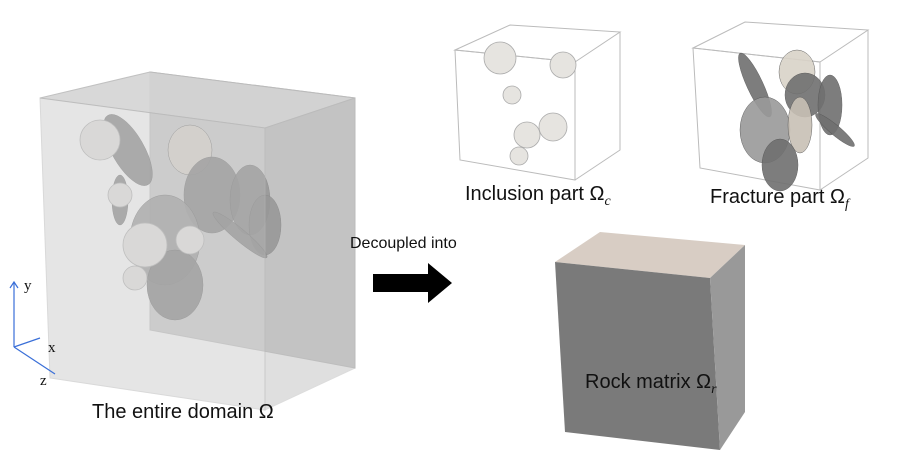 Image resolution: width=898 pixels, height=453 pixels. What do you see at coordinates (648, 382) in the screenshot?
I see `matrix-text: Rock matrix Ω` at bounding box center [648, 382].